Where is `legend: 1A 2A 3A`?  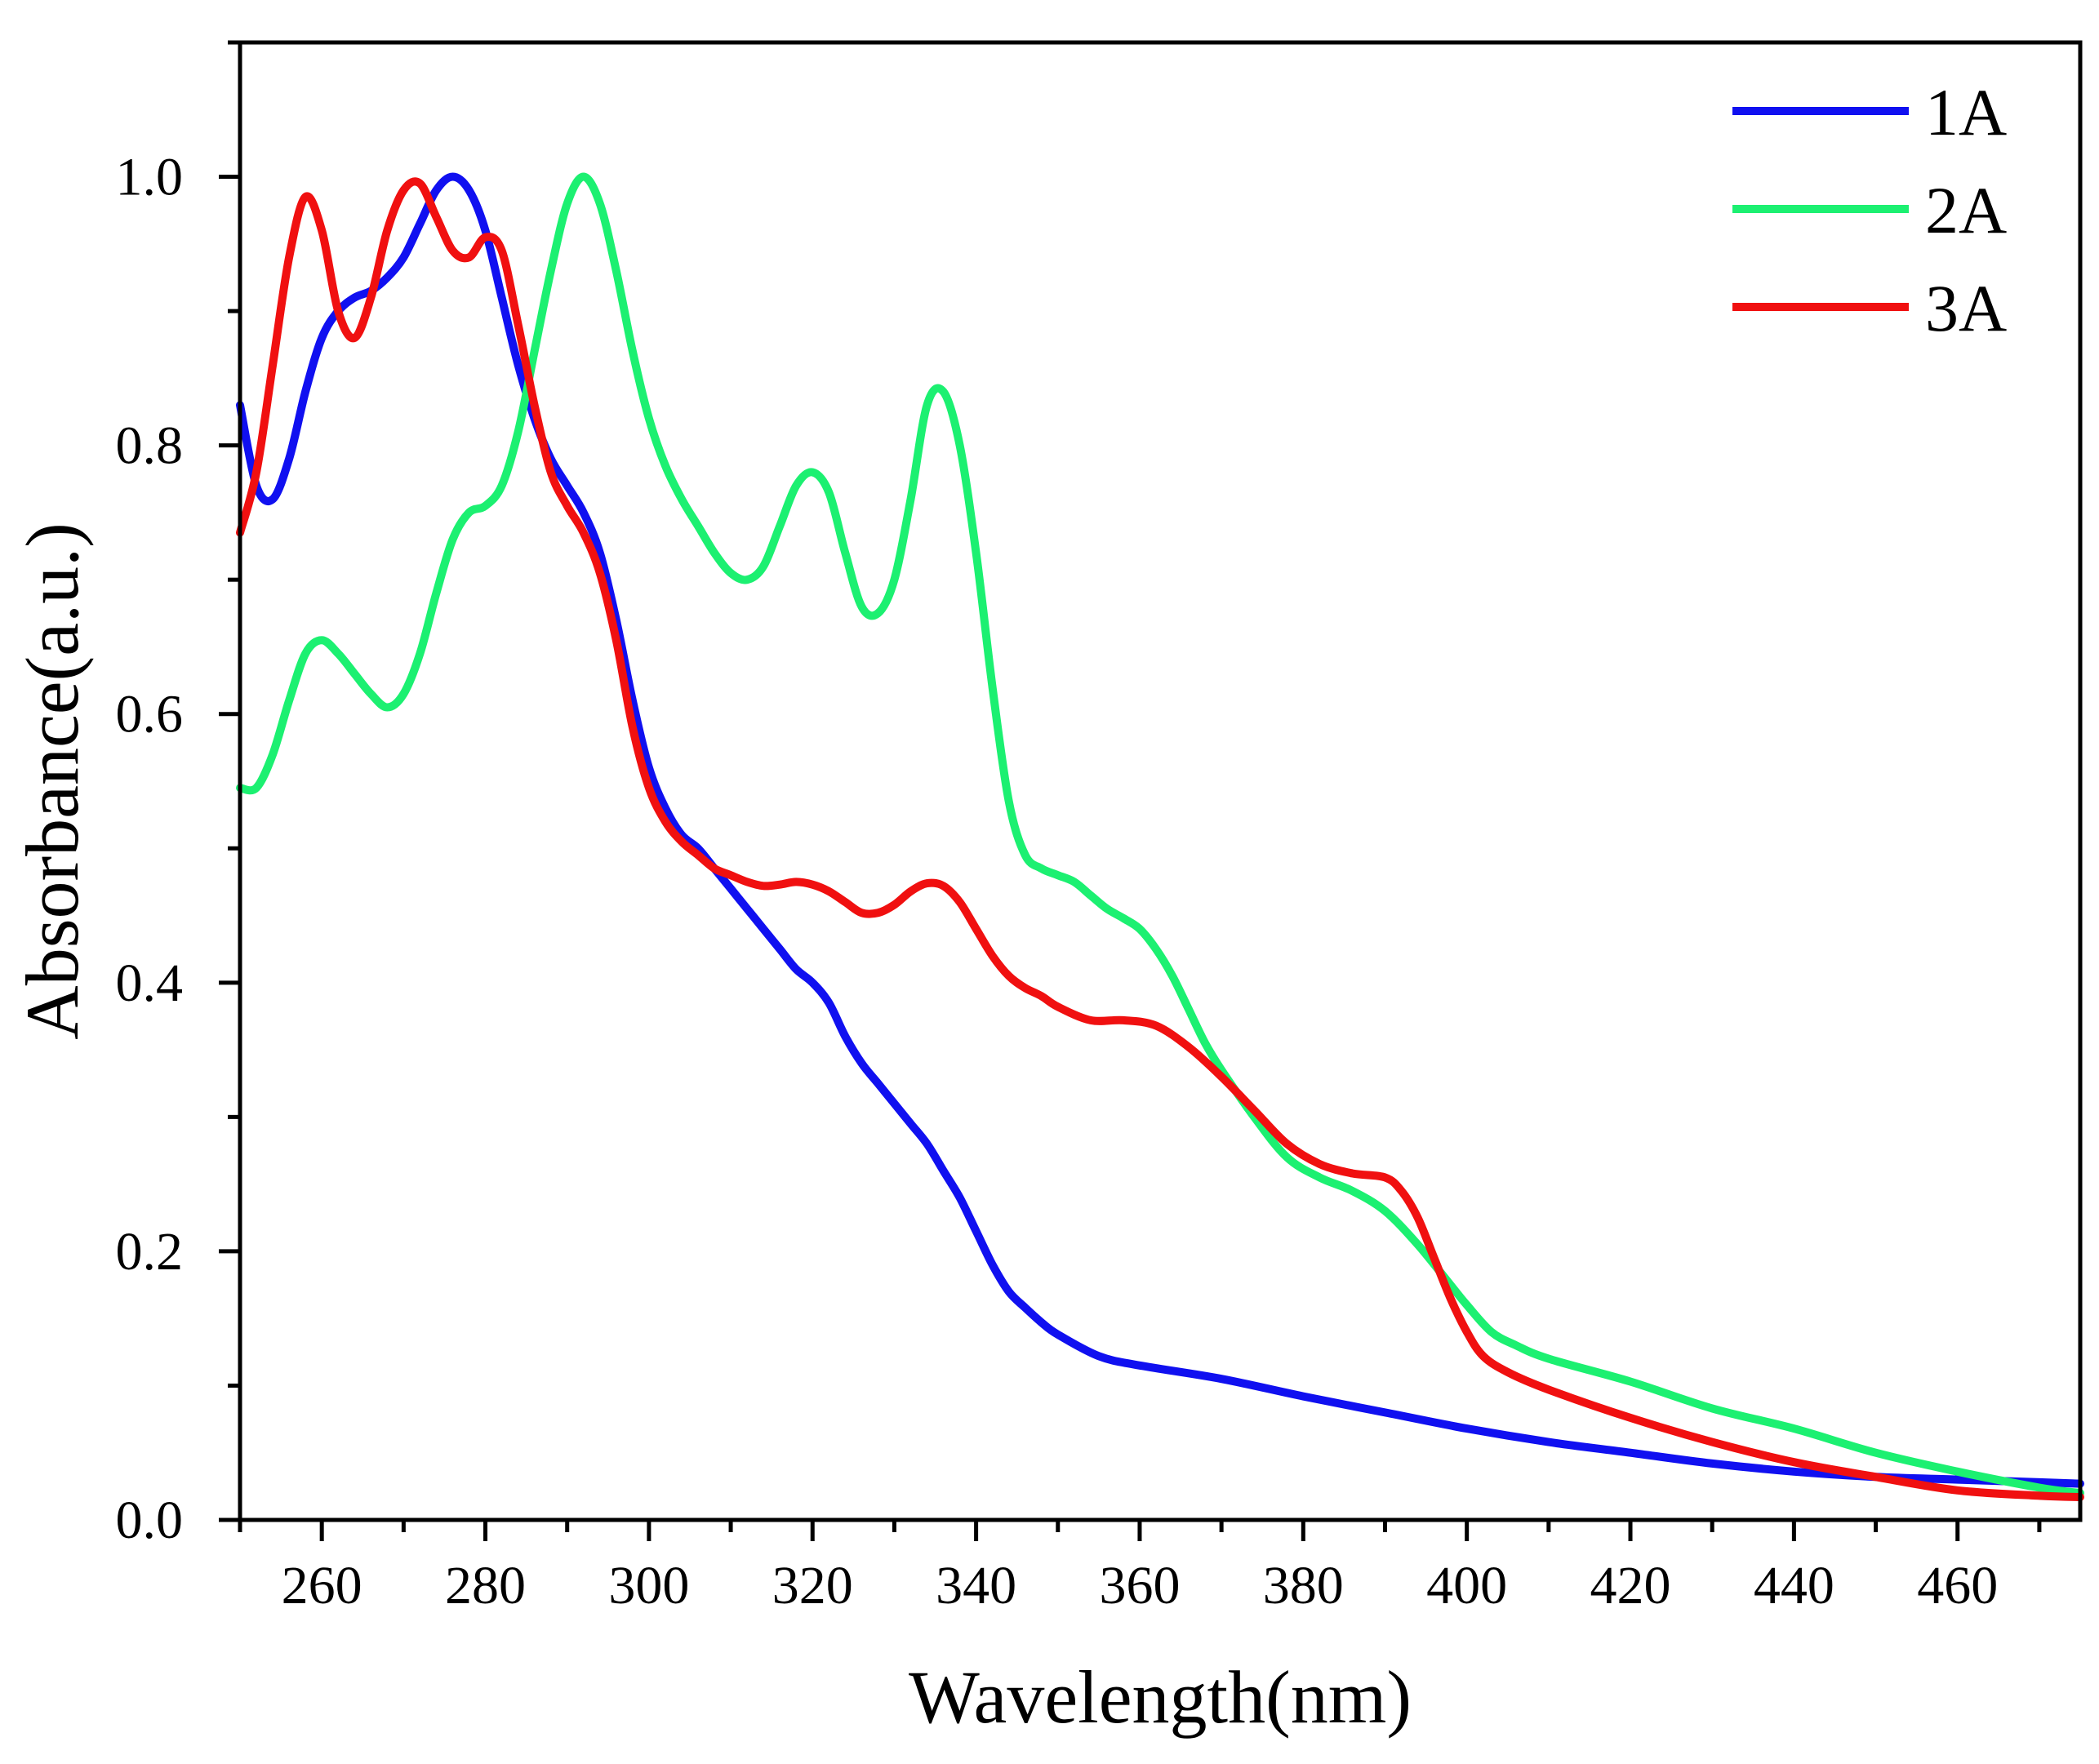
legend: 1A 2A 3A is located at coordinates (1869, 210).